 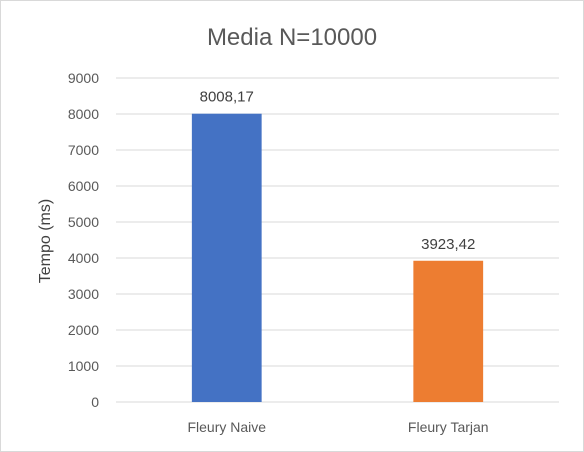 What do you see at coordinates (83, 222) in the screenshot?
I see `y-tick-label: 5000` at bounding box center [83, 222].